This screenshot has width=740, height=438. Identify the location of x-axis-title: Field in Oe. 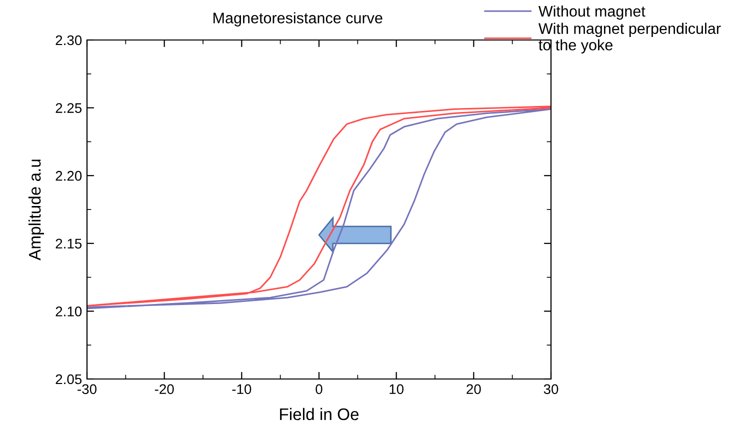
(319, 414).